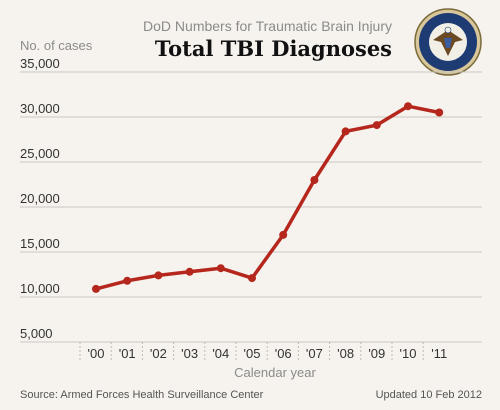 The height and width of the screenshot is (410, 500). I want to click on x-tick-label: '11, so click(439, 353).